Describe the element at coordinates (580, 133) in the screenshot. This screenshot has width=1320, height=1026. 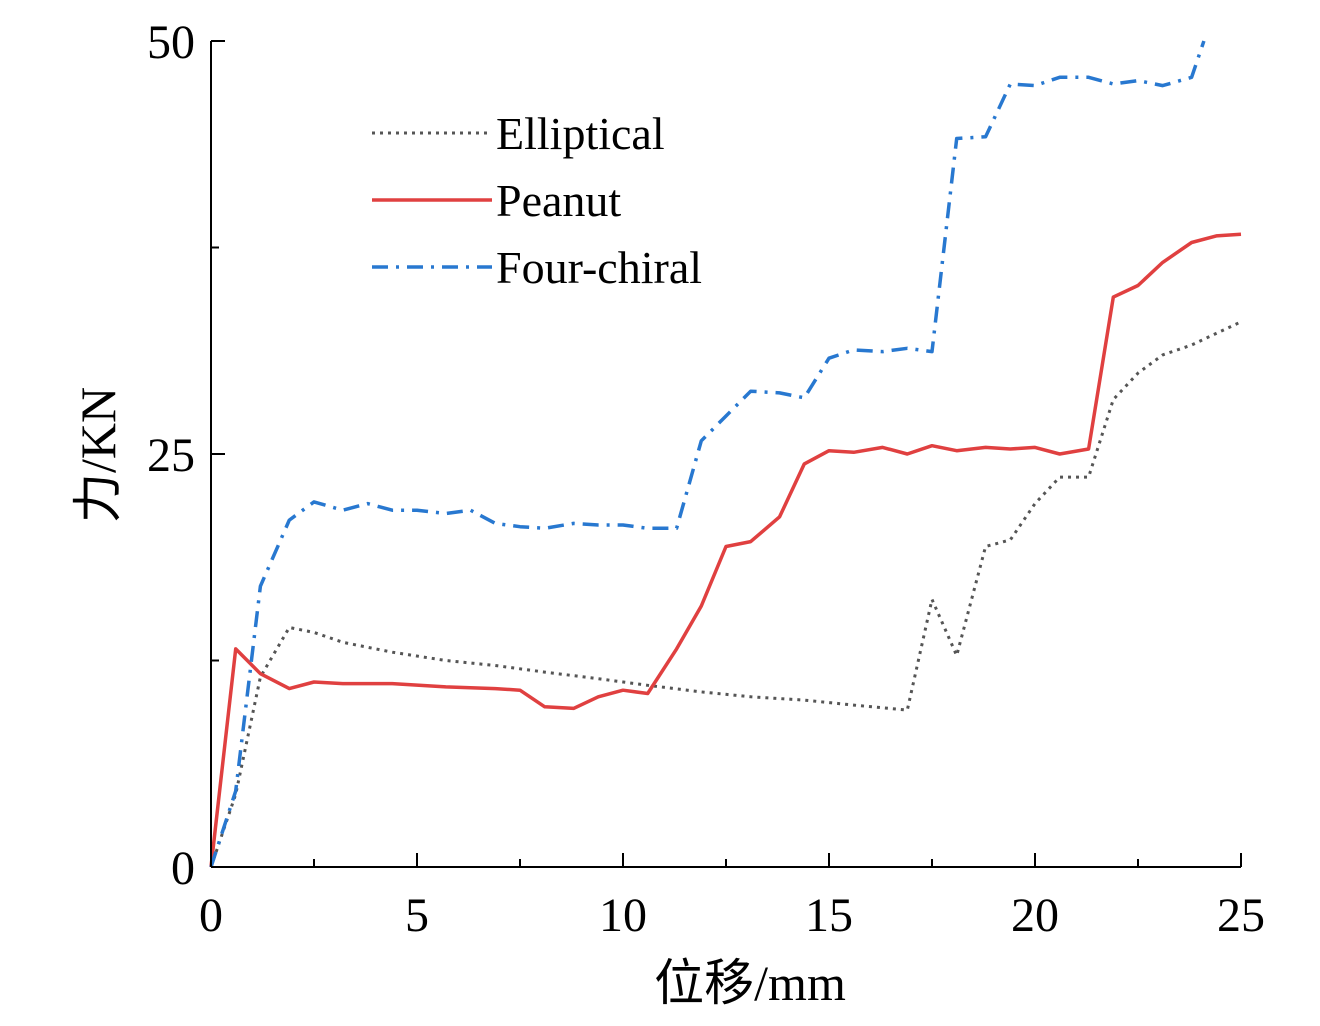
I see `legend-label-elliptical: Elliptical` at that location.